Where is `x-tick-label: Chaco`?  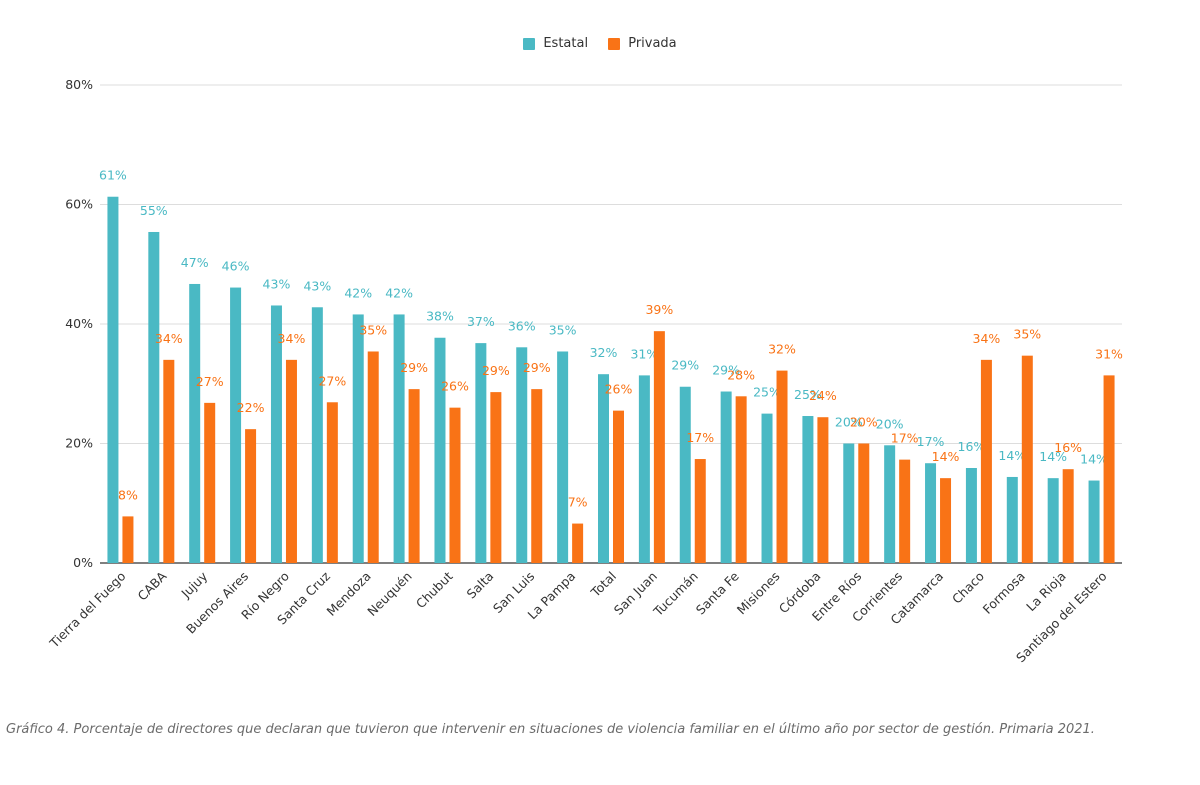 x-tick-label: Chaco is located at coordinates (968, 588).